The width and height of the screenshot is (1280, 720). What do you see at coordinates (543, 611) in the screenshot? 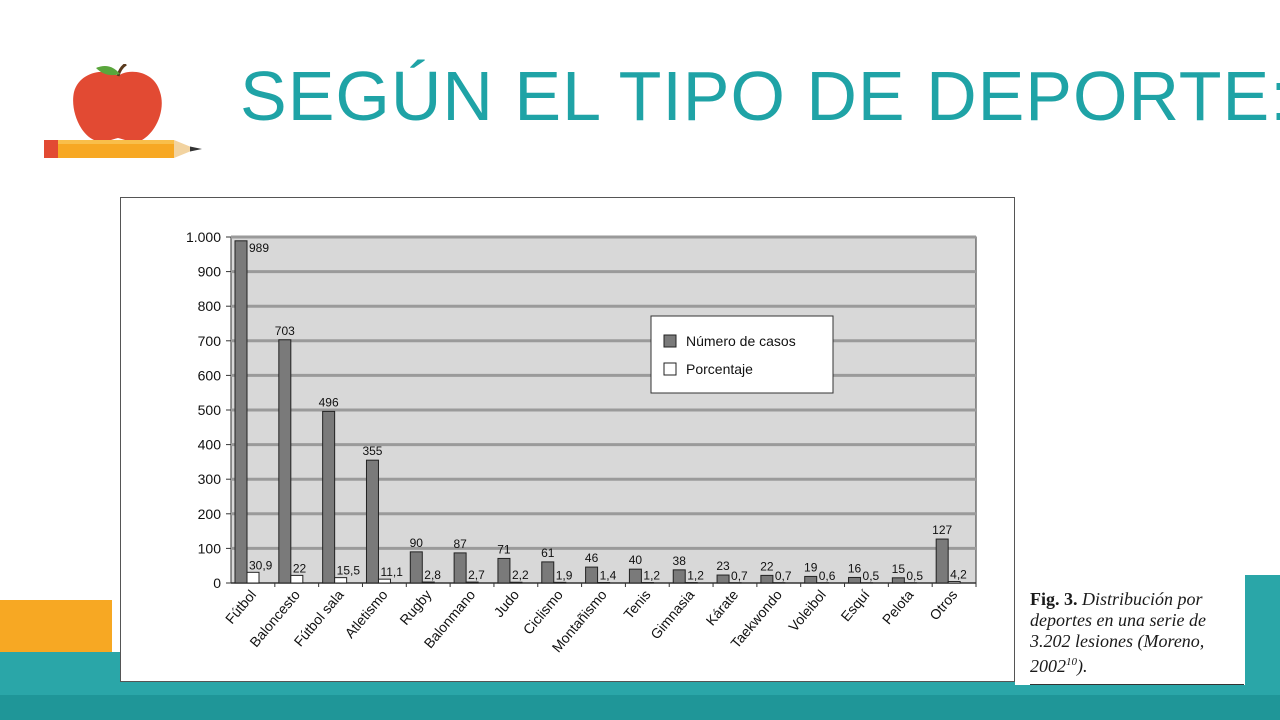
I see `category-label: Ciclismo` at bounding box center [543, 611].